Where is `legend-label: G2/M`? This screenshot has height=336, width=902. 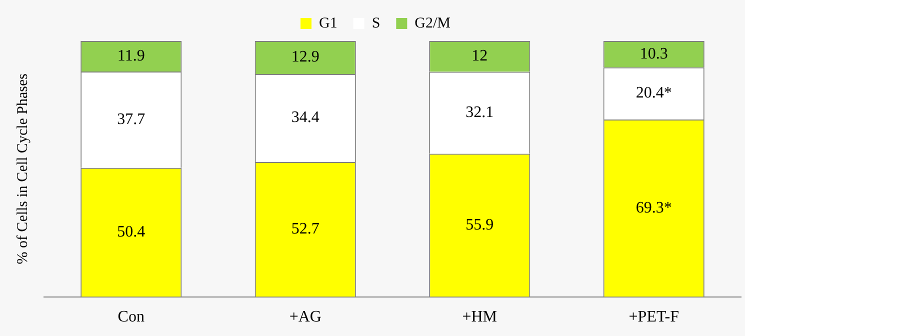 legend-label: G2/M is located at coordinates (432, 23).